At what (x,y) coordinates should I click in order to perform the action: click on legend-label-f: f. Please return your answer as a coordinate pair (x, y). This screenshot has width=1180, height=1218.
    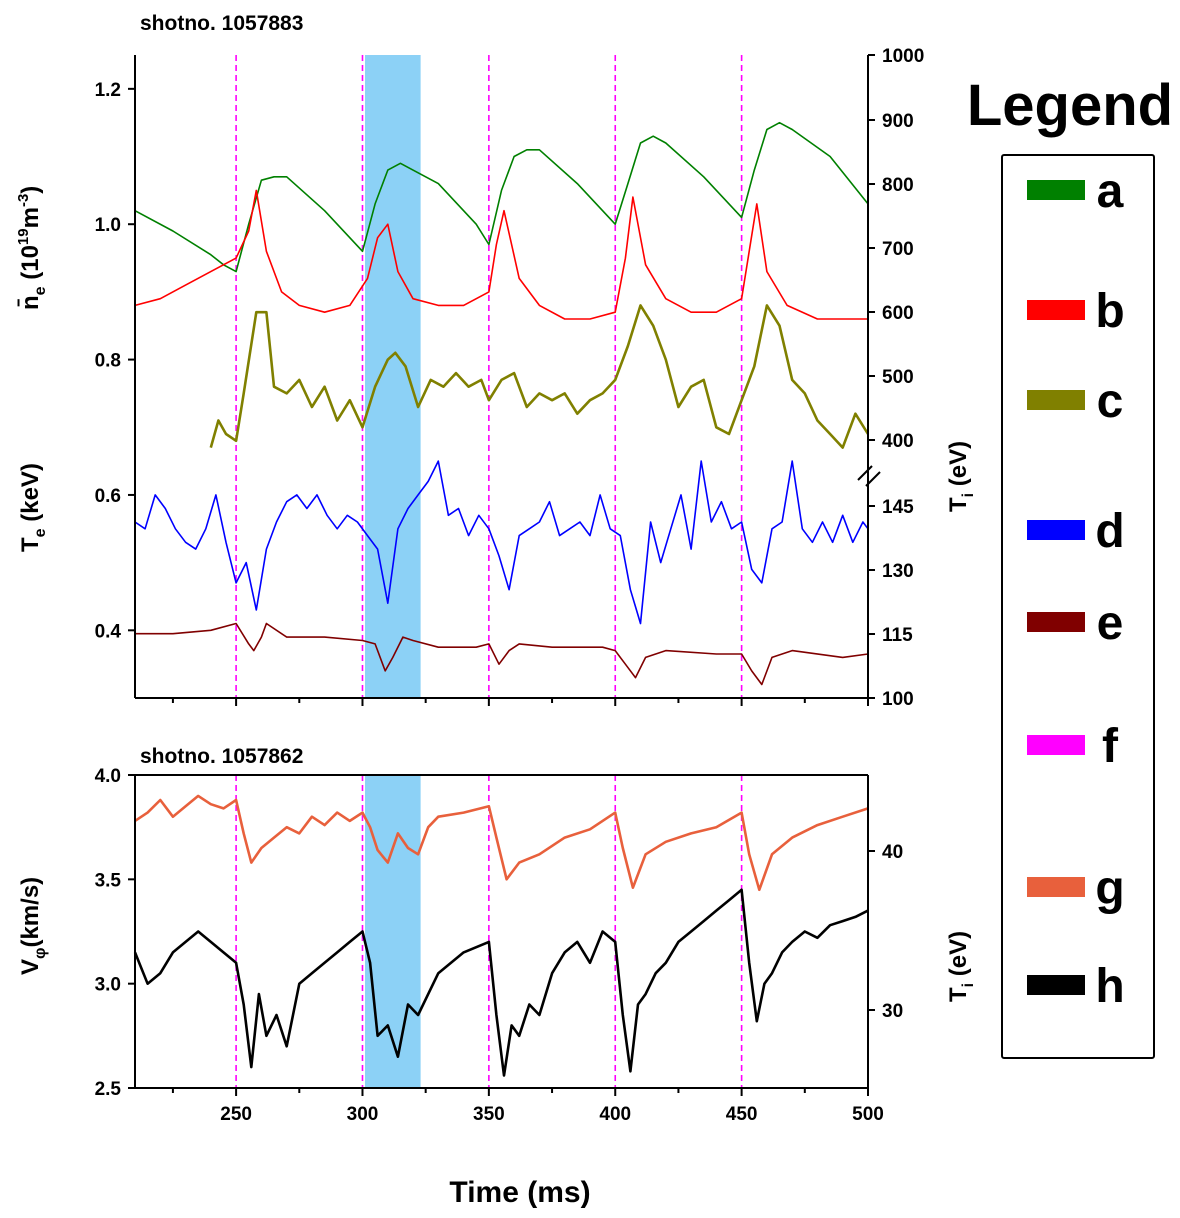
    Looking at the image, I should click on (1110, 746).